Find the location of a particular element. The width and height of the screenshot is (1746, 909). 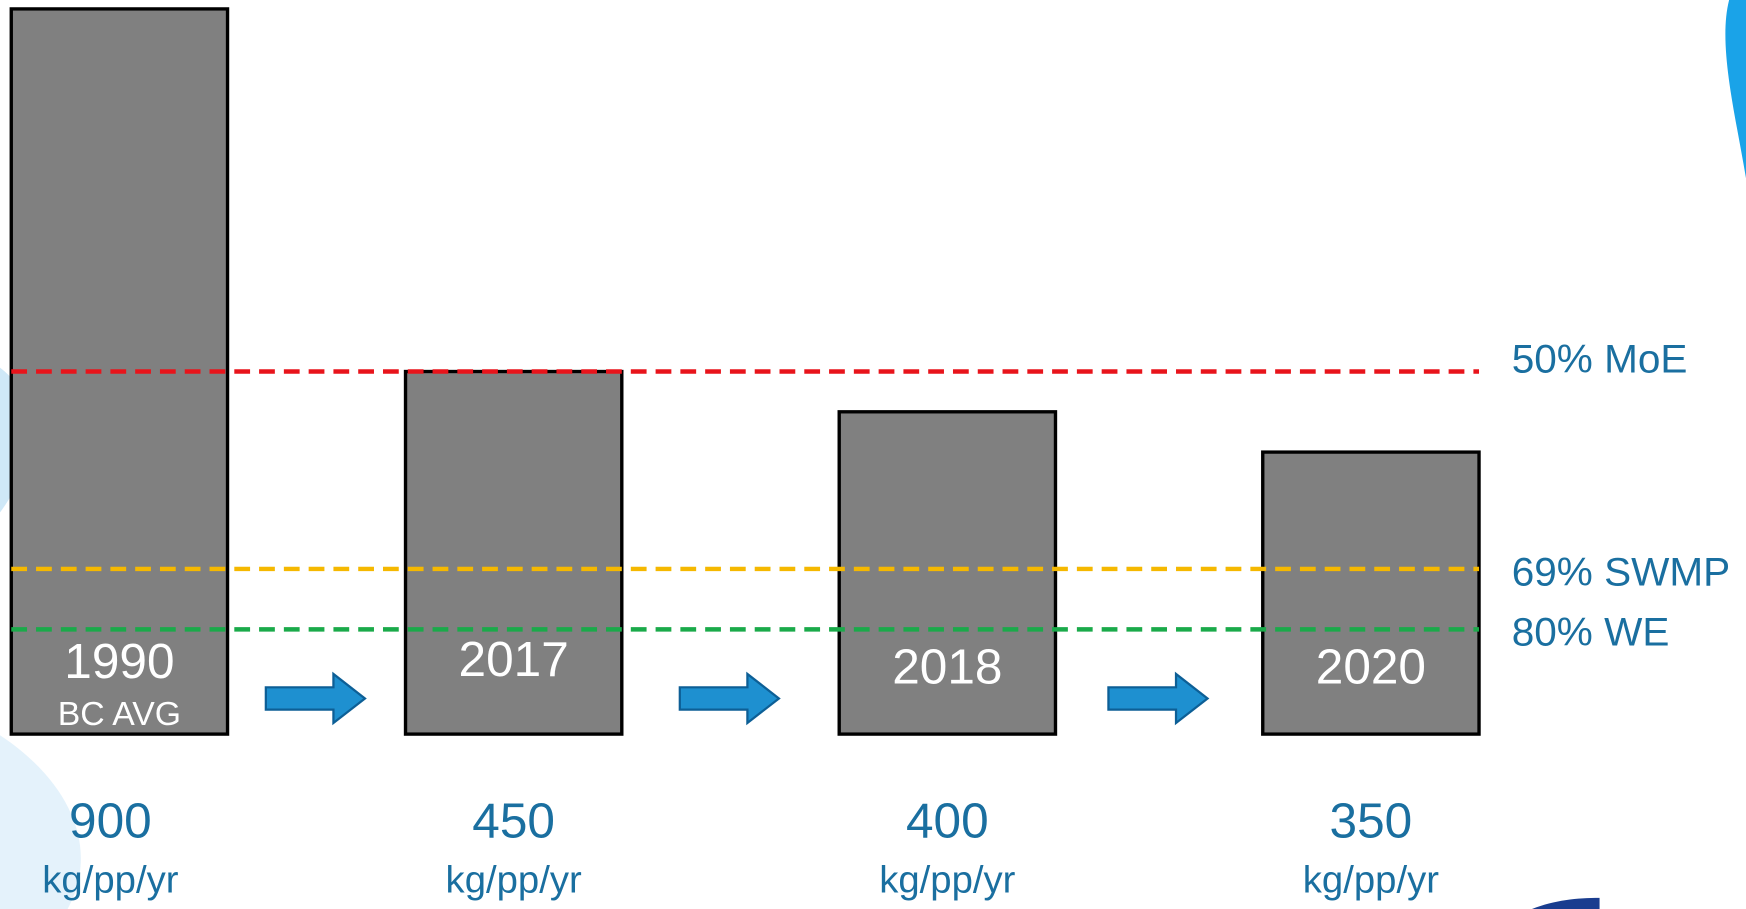

value-label: 400 is located at coordinates (947, 821).